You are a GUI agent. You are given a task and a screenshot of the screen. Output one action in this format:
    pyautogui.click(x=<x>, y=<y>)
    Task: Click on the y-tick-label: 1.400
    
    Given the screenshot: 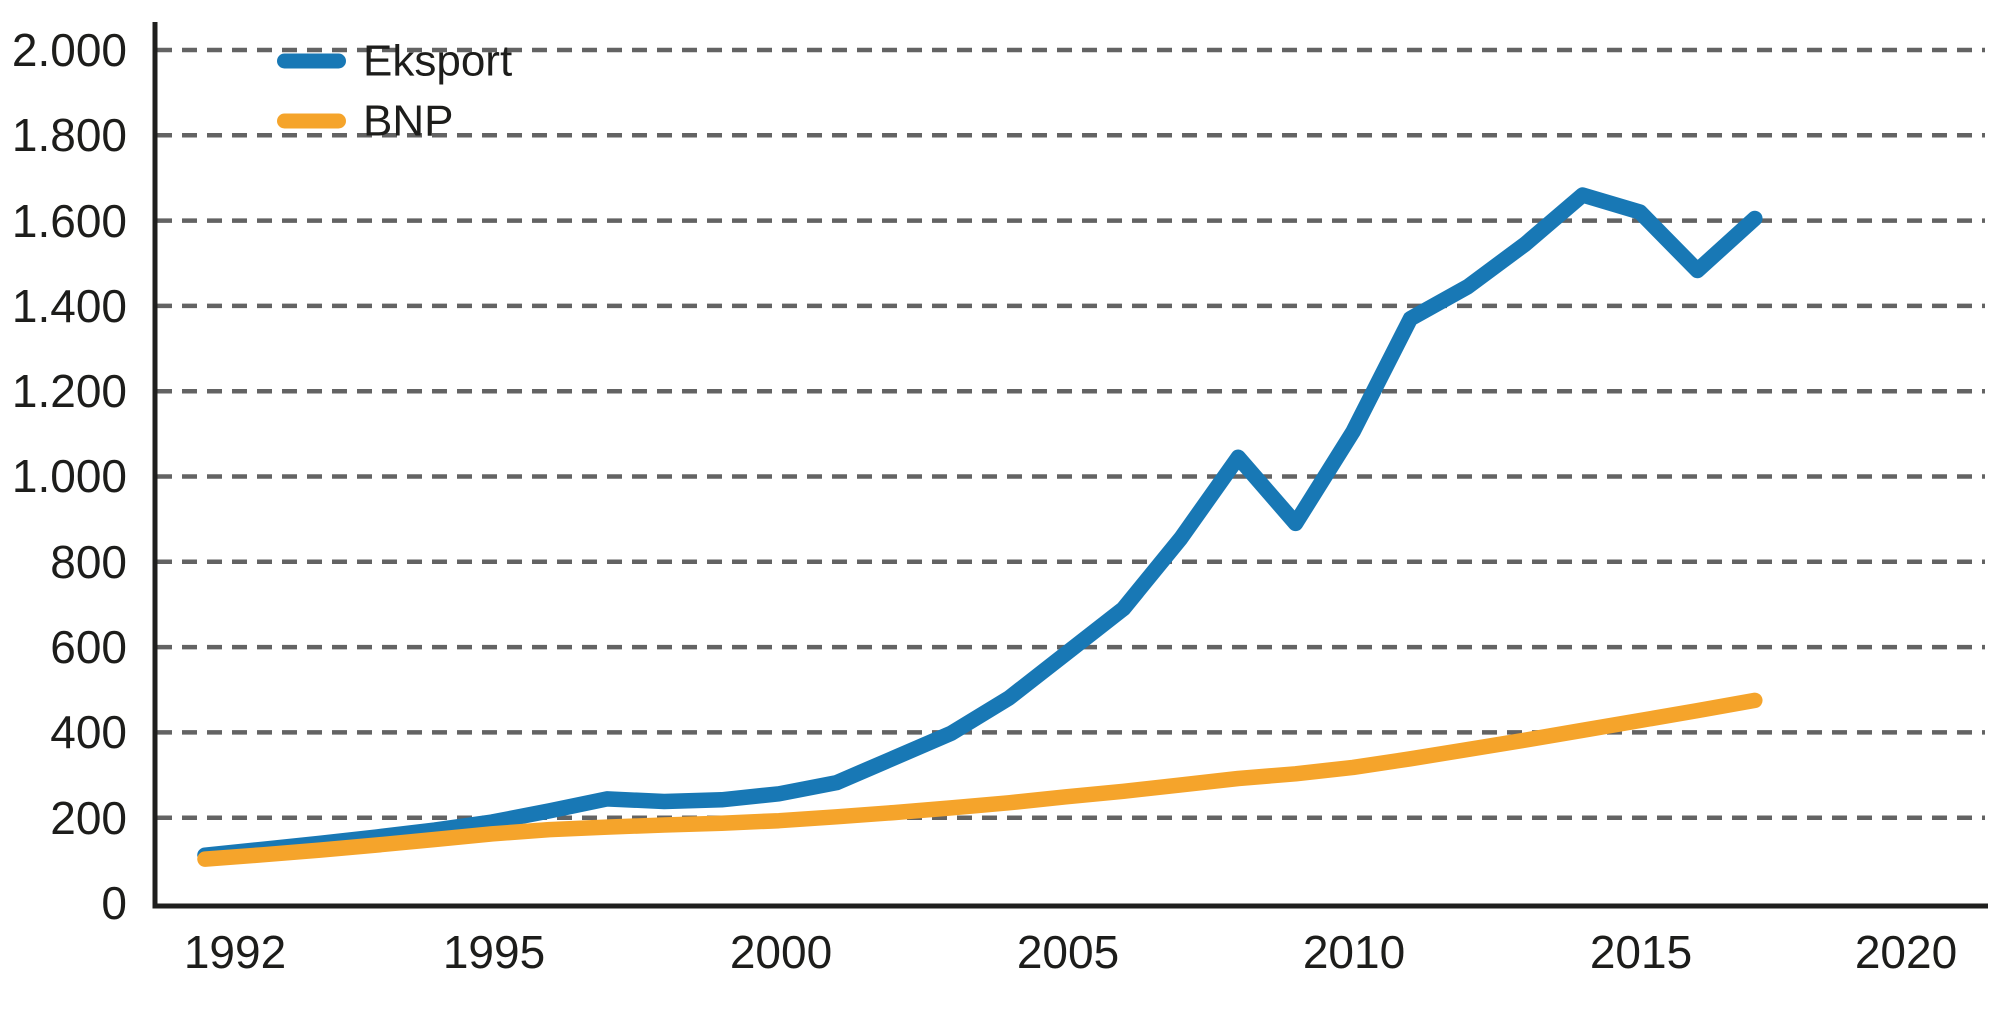 What is the action you would take?
    pyautogui.click(x=69, y=306)
    